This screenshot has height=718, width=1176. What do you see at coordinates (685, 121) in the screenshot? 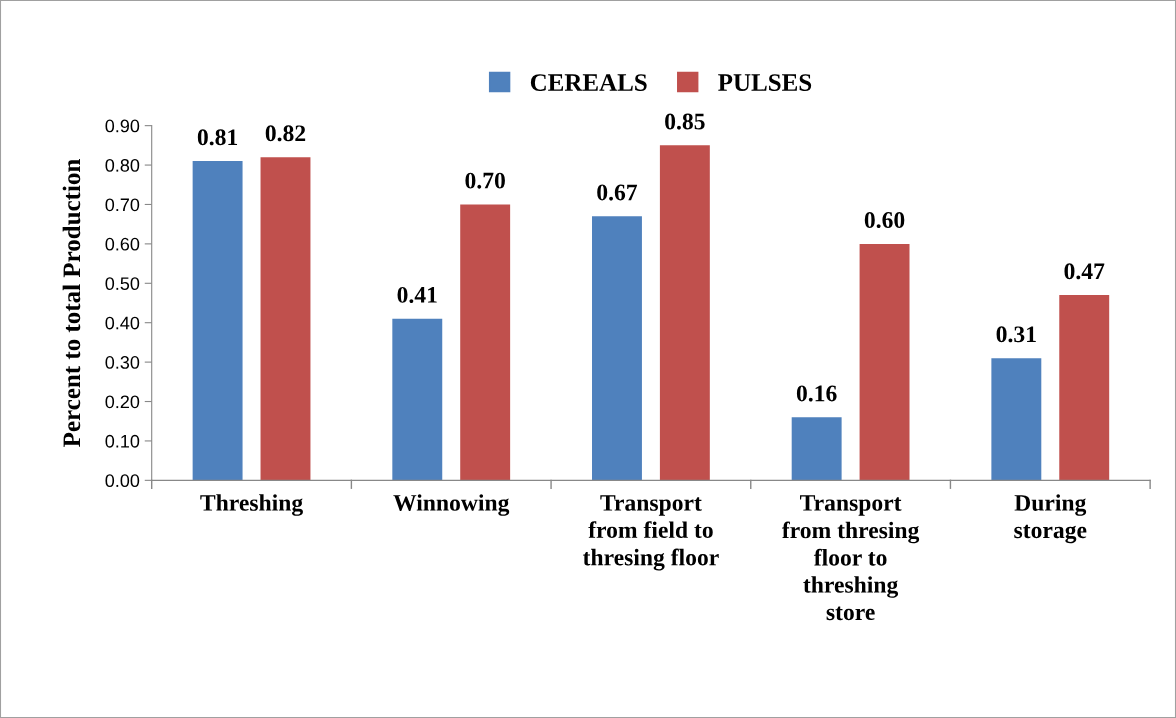
I see `data-label: 0.85` at bounding box center [685, 121].